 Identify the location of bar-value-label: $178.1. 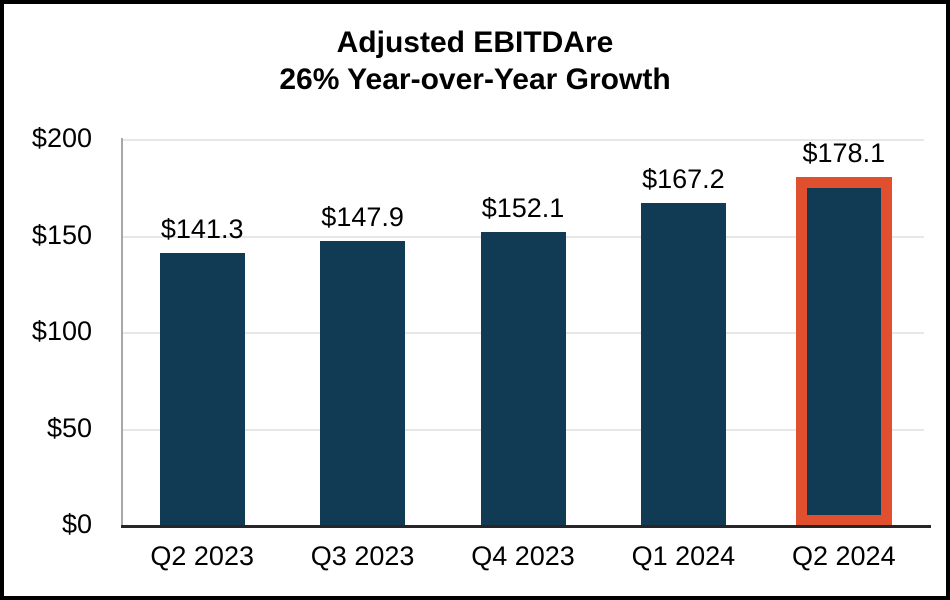
(844, 152).